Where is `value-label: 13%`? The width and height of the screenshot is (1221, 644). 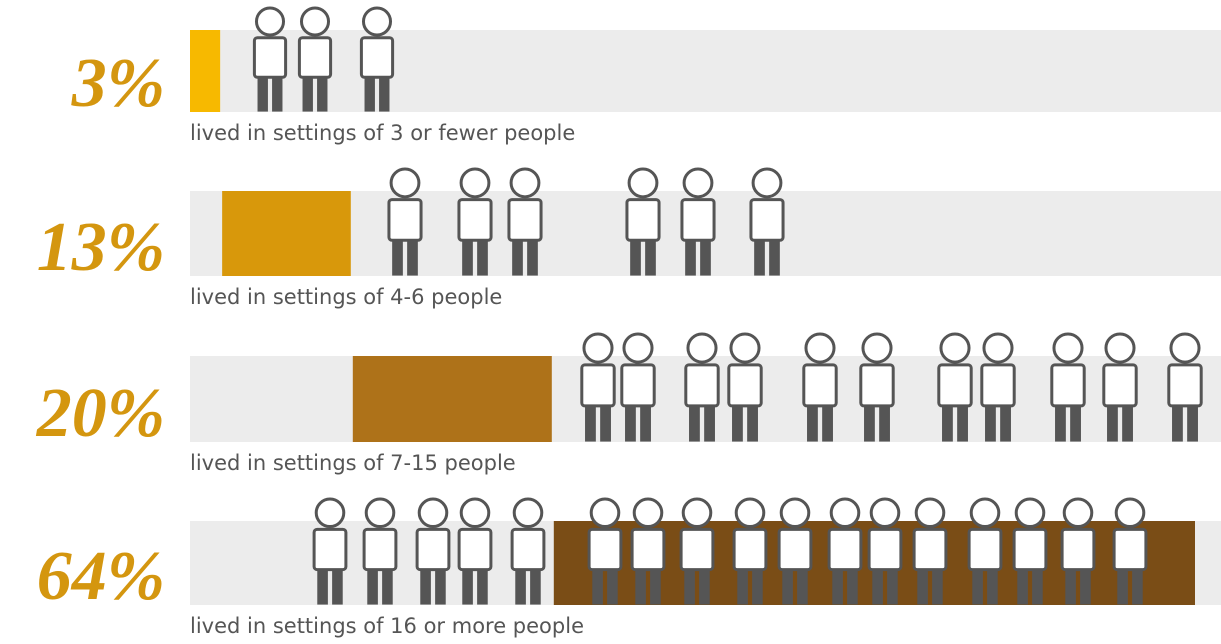
value-label: 13% is located at coordinates (101, 247).